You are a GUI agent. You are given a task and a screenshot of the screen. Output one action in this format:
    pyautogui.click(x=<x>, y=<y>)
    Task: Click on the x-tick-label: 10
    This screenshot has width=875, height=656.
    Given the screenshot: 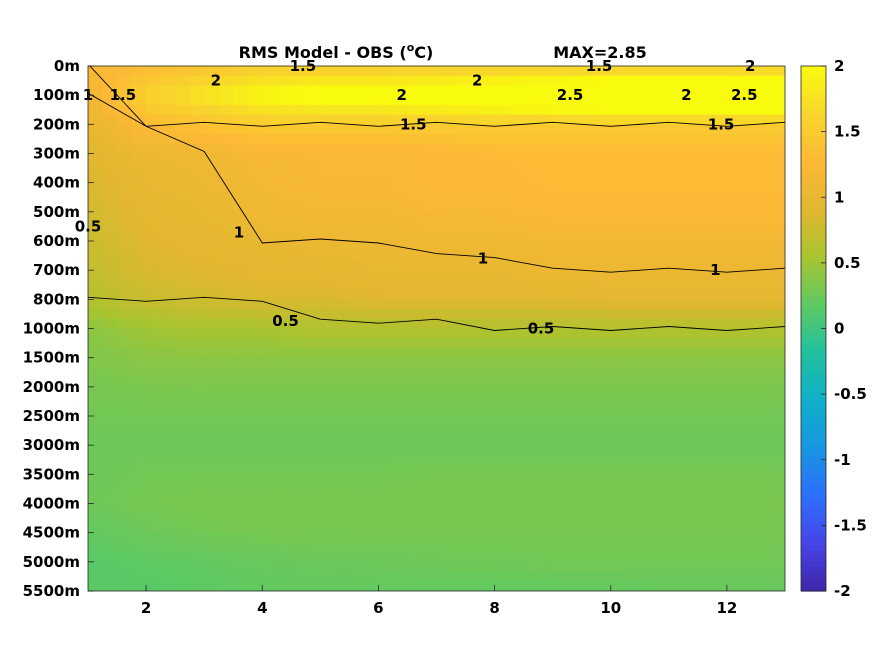 What is the action you would take?
    pyautogui.click(x=610, y=608)
    